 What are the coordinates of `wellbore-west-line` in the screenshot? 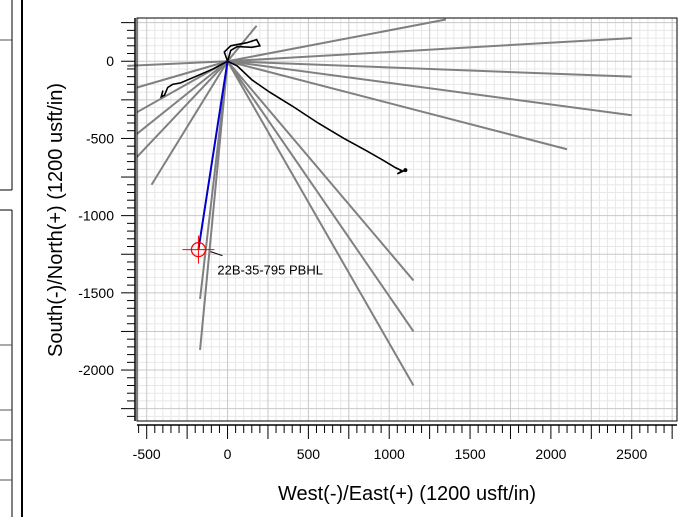 It's located at (194, 79).